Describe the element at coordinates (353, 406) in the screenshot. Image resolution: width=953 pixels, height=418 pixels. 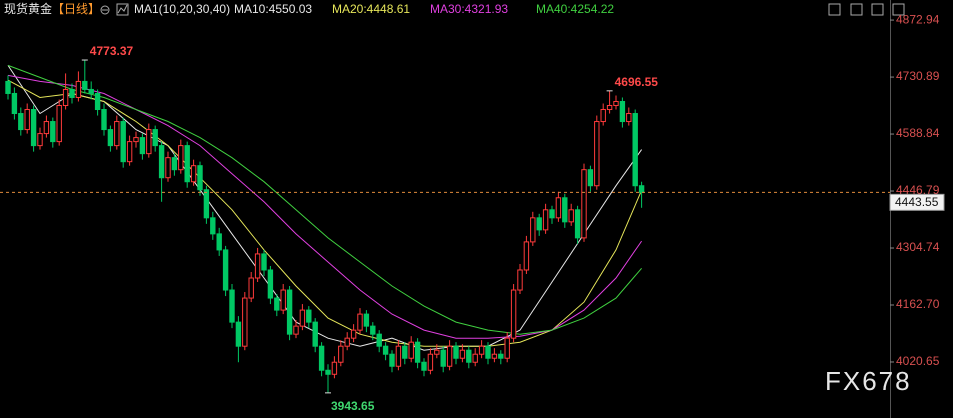
I see `extreme-label: 3943.65` at that location.